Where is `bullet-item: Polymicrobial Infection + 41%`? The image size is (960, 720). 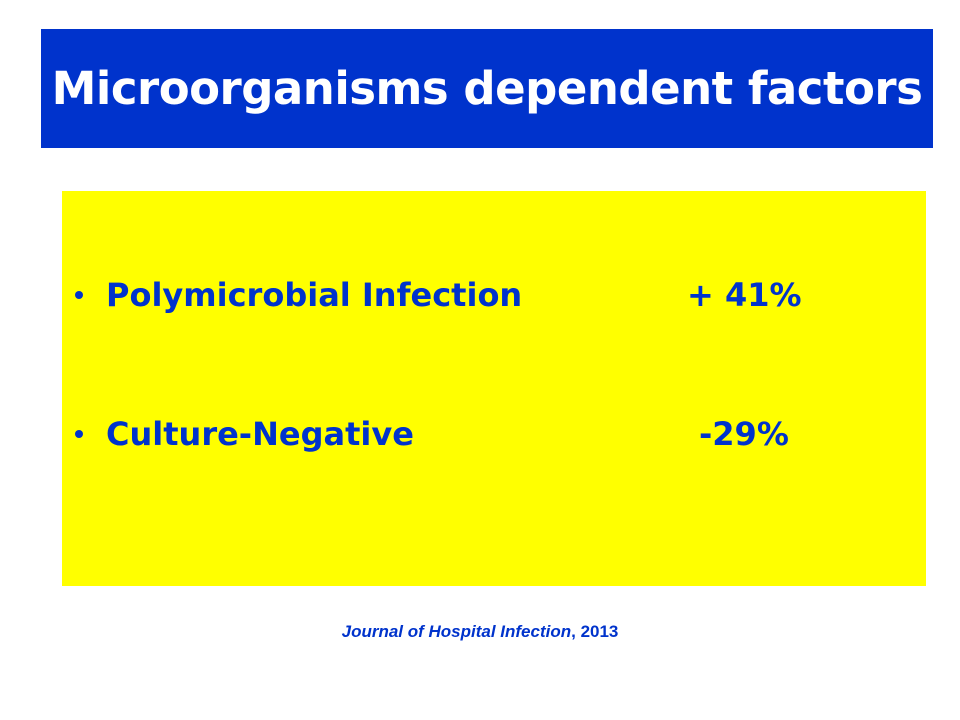 bullet-item: Polymicrobial Infection + 41% is located at coordinates (494, 295).